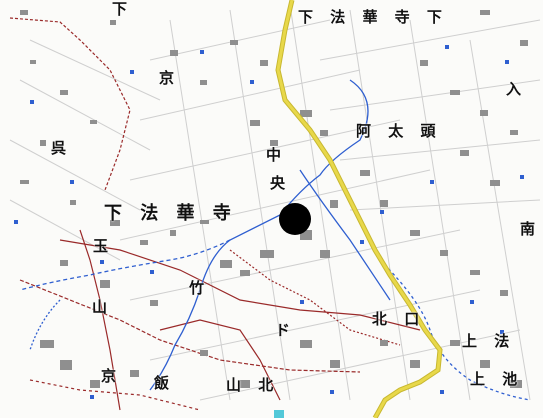 The height and width of the screenshot is (418, 543). Describe the element at coordinates (497, 379) in the screenshot. I see `place-label-bottom-right: 上 池` at that location.